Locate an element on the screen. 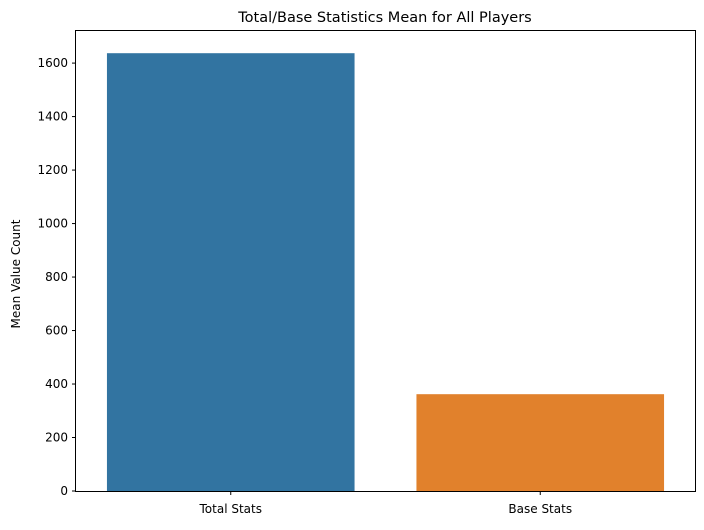  x-tick-label: Base Stats is located at coordinates (540, 509).